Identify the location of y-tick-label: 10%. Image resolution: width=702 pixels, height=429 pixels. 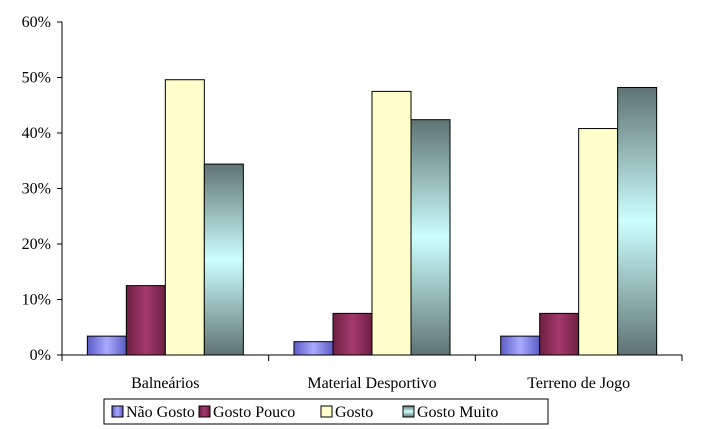
(36, 300).